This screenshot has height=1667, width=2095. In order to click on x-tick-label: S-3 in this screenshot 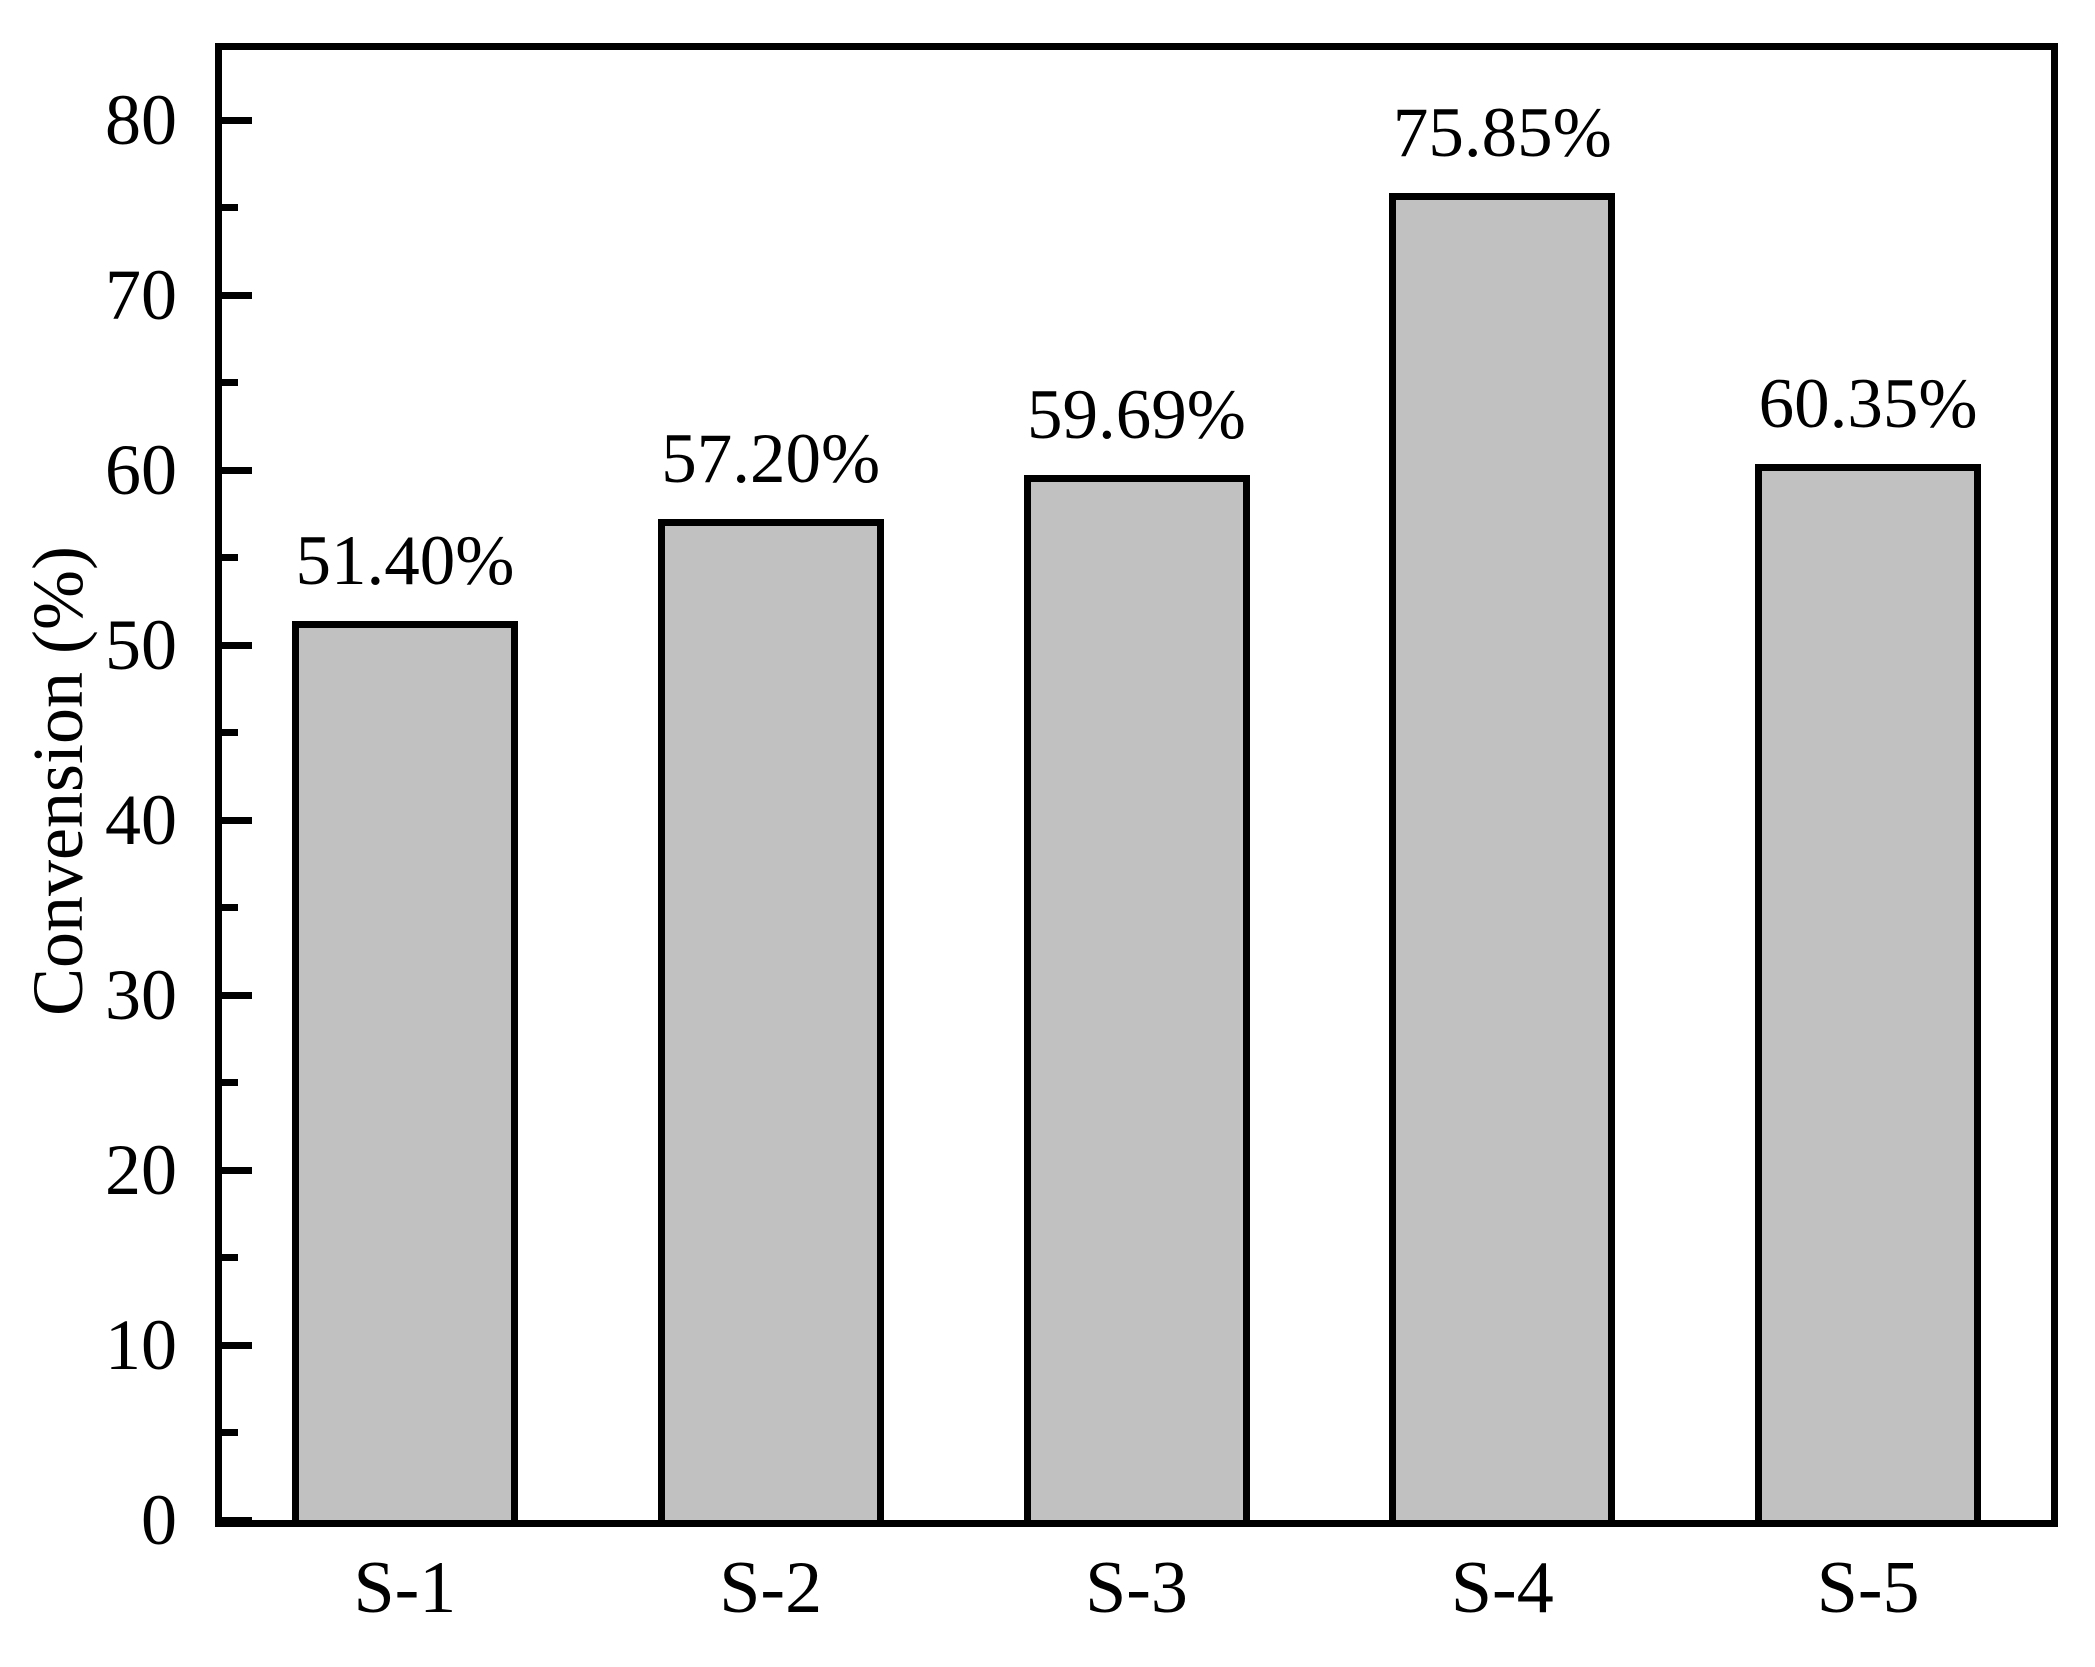, I will do `click(1136, 1588)`.